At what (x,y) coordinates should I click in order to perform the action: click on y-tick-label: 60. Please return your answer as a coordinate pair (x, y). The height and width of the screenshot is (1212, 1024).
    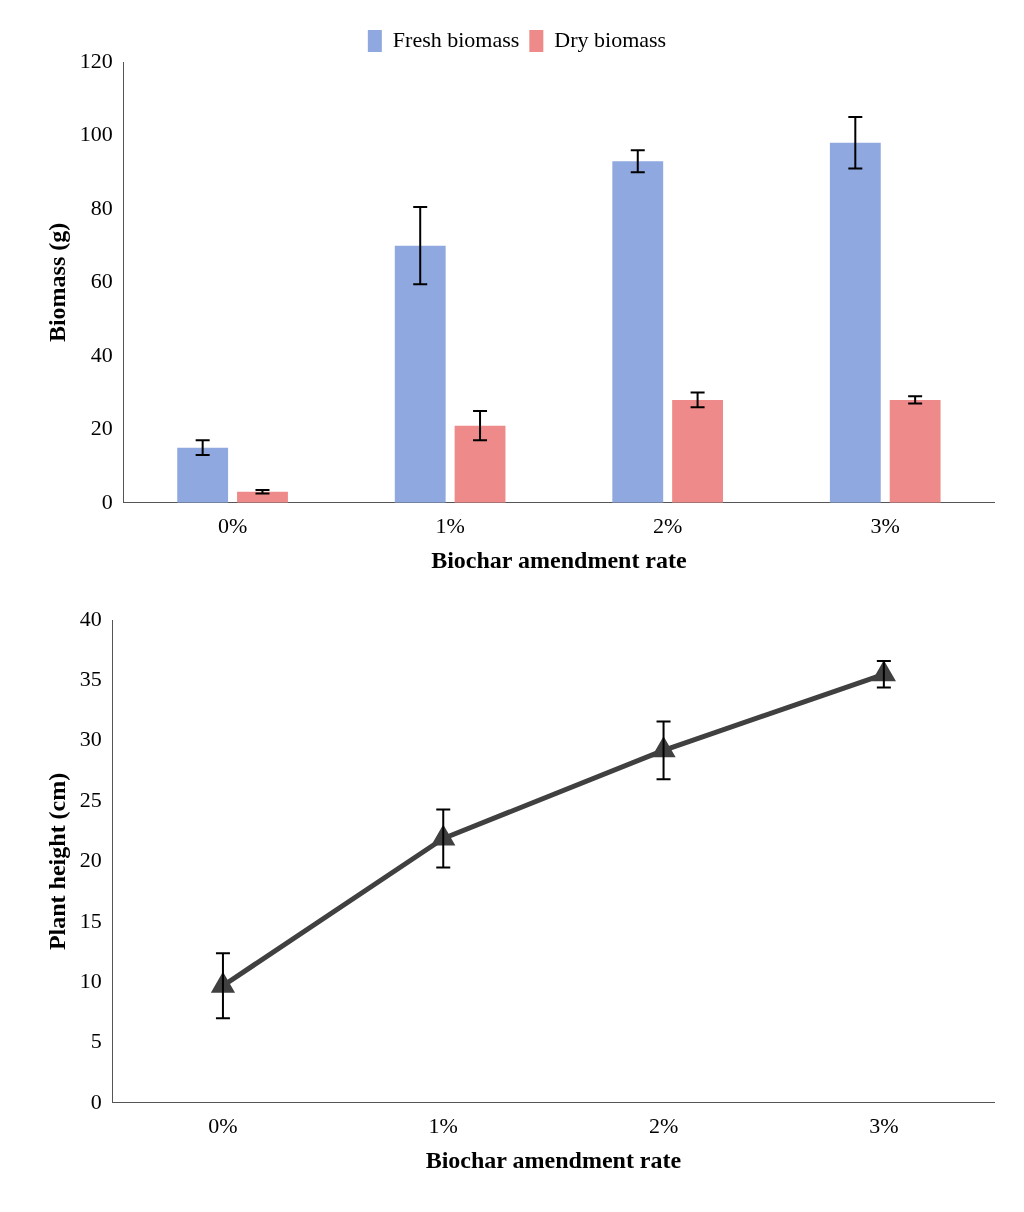
    Looking at the image, I should click on (101, 281).